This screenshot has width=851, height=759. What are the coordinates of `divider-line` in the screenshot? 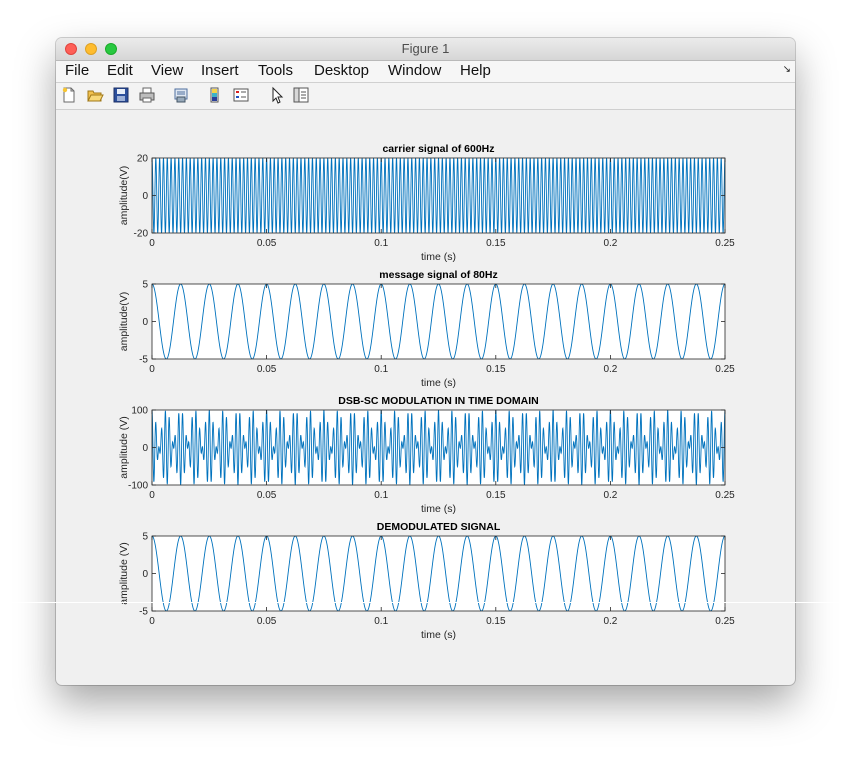 It's located at (425, 602).